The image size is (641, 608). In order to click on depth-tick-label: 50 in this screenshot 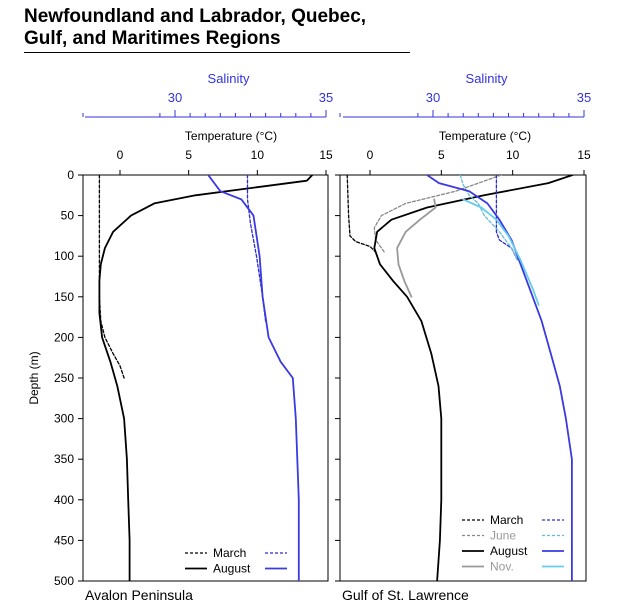, I will do `click(68, 216)`.